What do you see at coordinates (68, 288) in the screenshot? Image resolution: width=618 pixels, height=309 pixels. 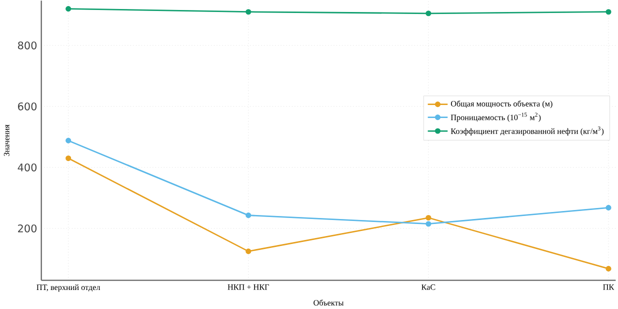 I see `x-tick-label: ПТ, верхний отдел` at bounding box center [68, 288].